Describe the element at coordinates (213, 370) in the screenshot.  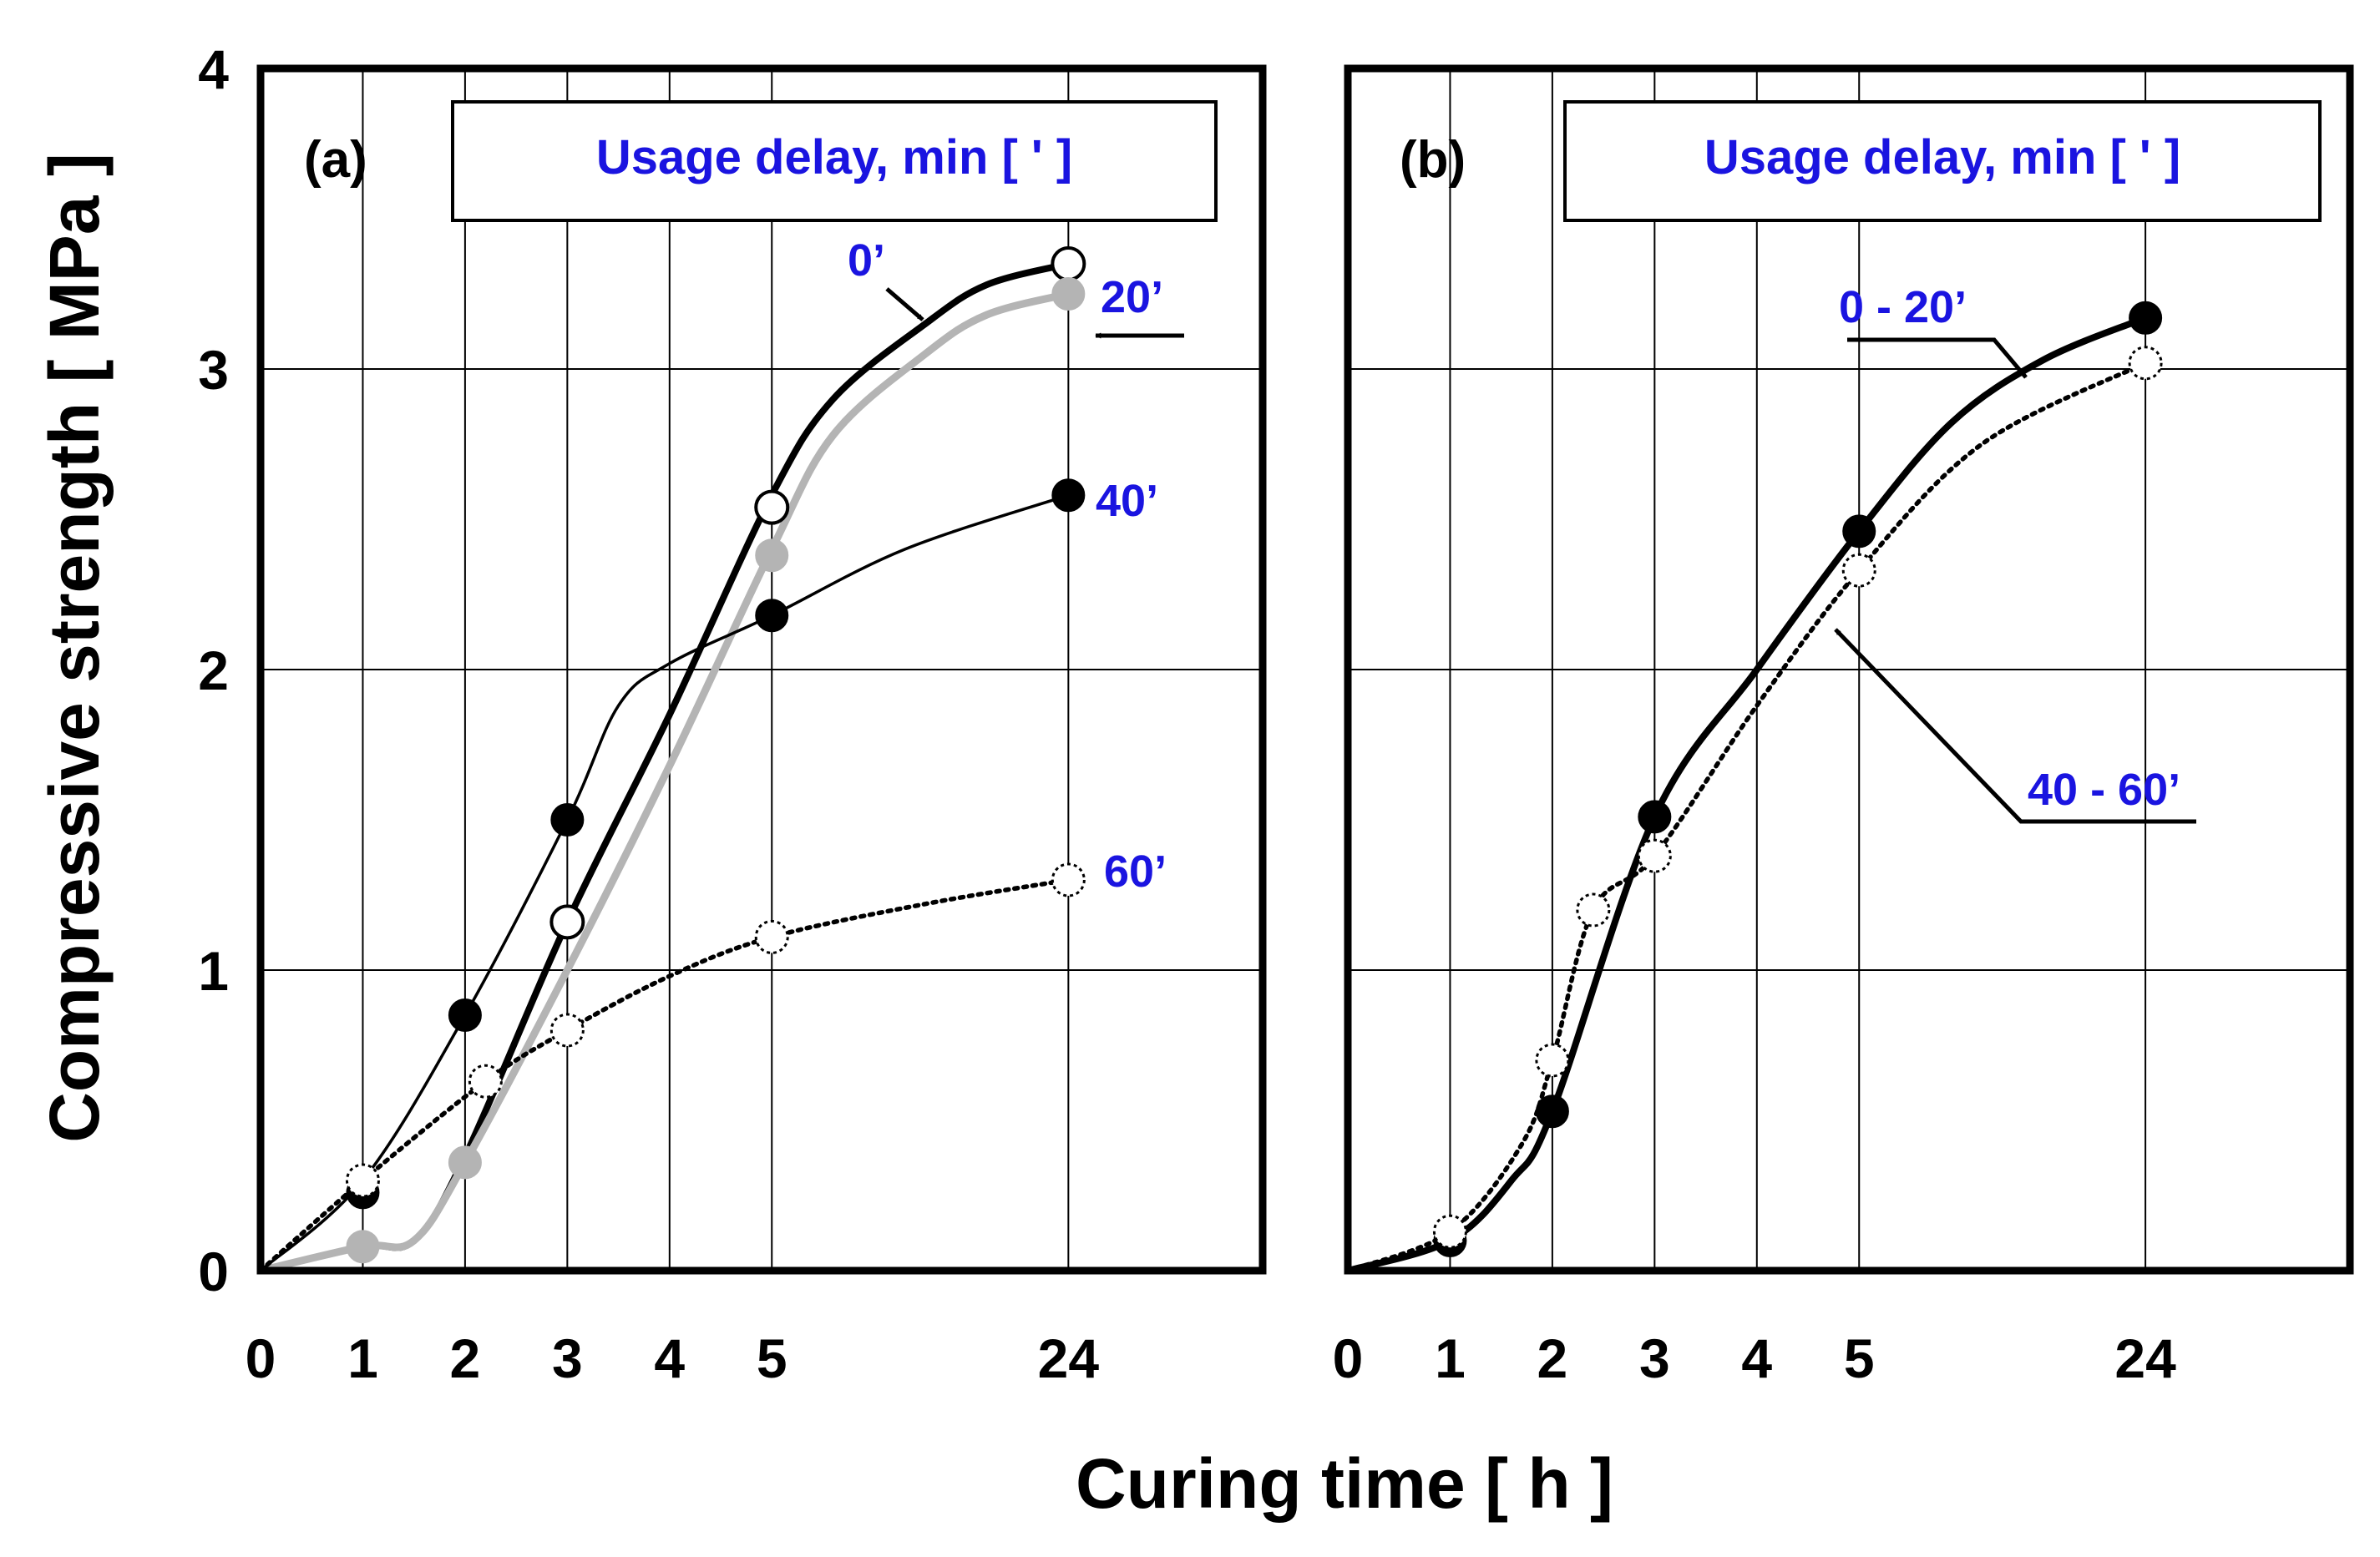
I see `y-tick-label: 3` at that location.